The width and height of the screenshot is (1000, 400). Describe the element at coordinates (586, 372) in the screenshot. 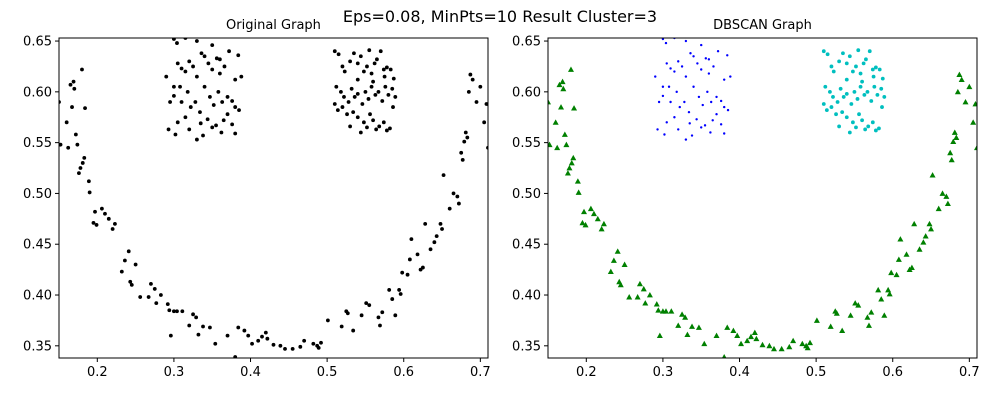

I see `dbscan-graph-xtick-label: 0.2` at that location.